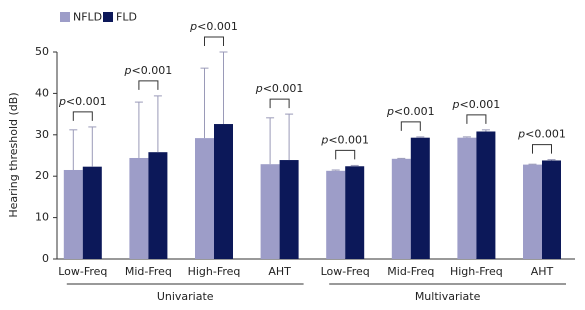 The width and height of the screenshot is (585, 310). I want to click on y-tick-label: 10, so click(42, 217).